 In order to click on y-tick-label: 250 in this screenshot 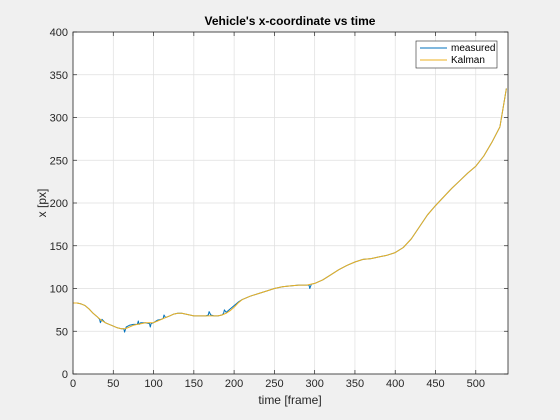, I will do `click(59, 161)`.